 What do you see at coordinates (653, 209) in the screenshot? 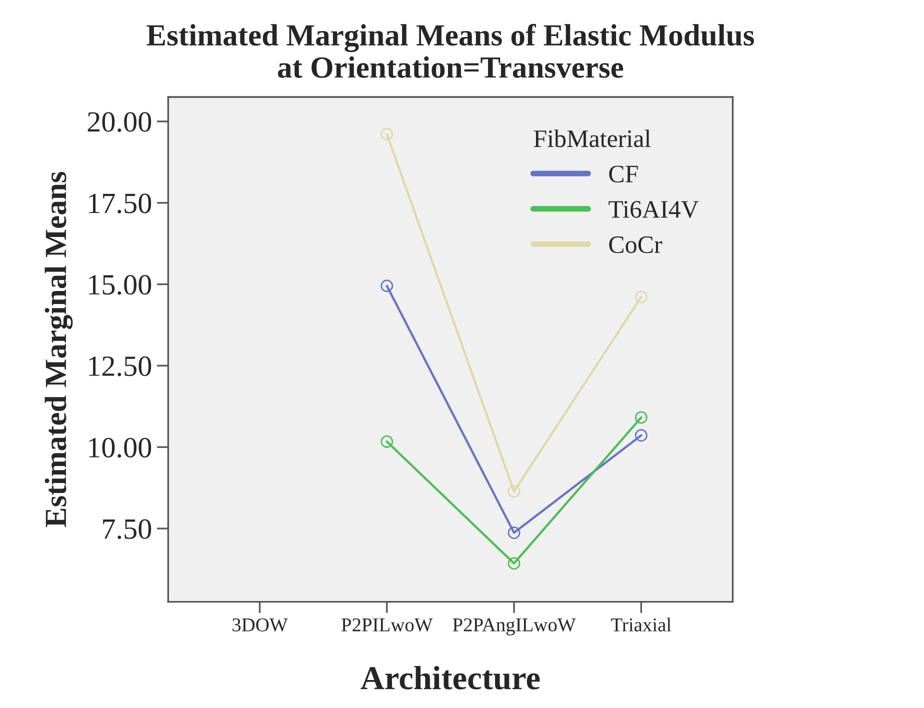
I see `legend-label: Ti6AI4V` at bounding box center [653, 209].